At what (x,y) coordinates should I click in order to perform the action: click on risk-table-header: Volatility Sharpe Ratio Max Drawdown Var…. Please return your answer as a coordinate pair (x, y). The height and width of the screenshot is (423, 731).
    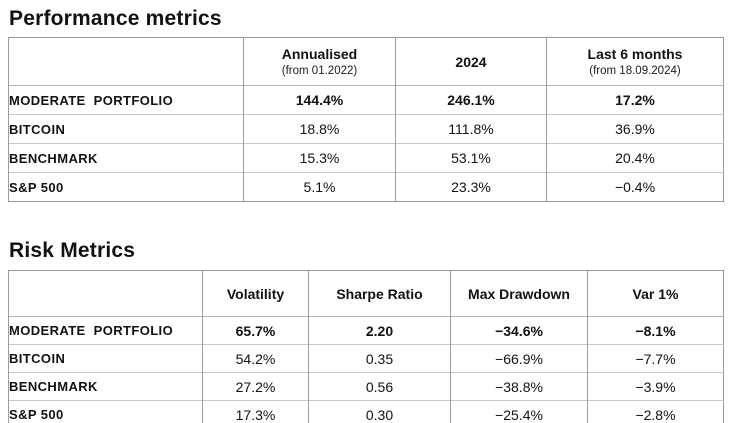
    Looking at the image, I should click on (366, 293).